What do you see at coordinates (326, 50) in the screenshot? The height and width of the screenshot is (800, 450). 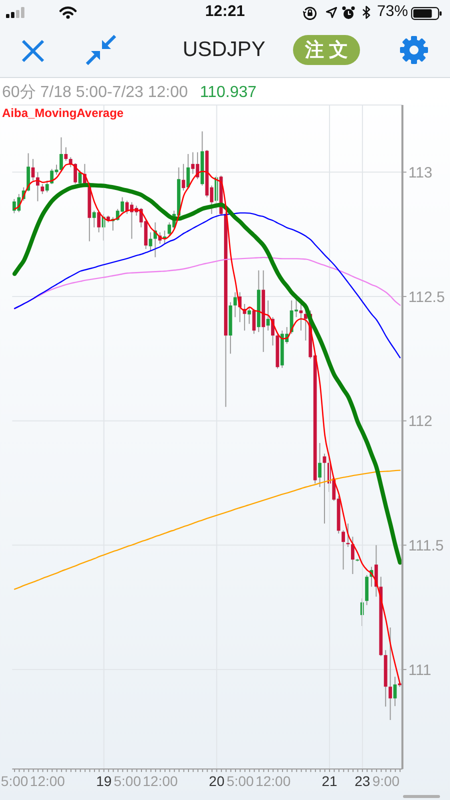 I see `order-button: 注文` at bounding box center [326, 50].